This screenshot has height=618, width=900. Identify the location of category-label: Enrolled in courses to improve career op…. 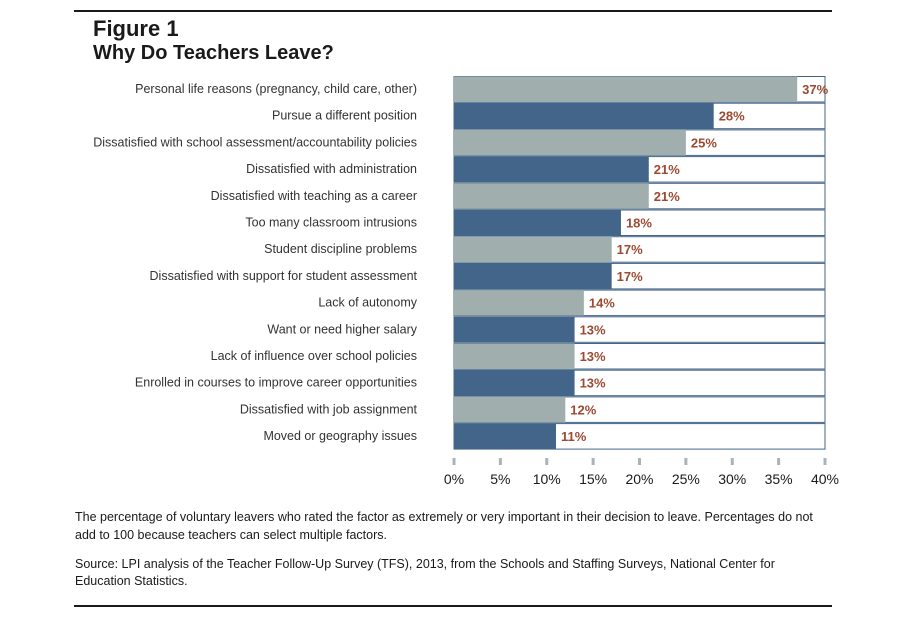
(276, 383).